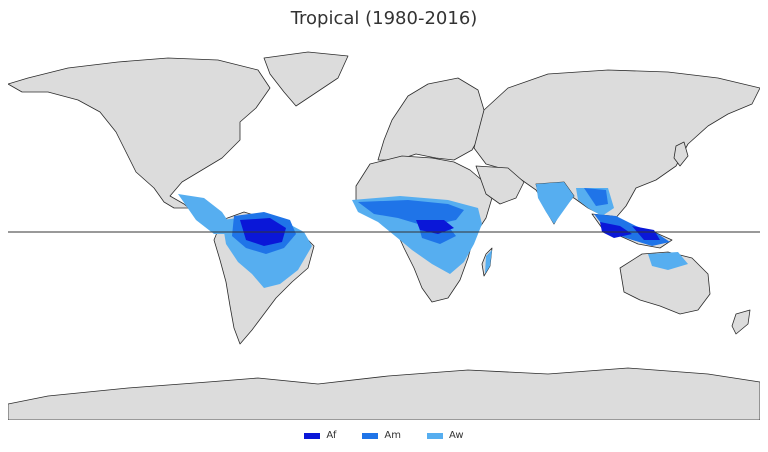 This screenshot has width=768, height=452. I want to click on new-zealand-landmass, so click(741, 322).